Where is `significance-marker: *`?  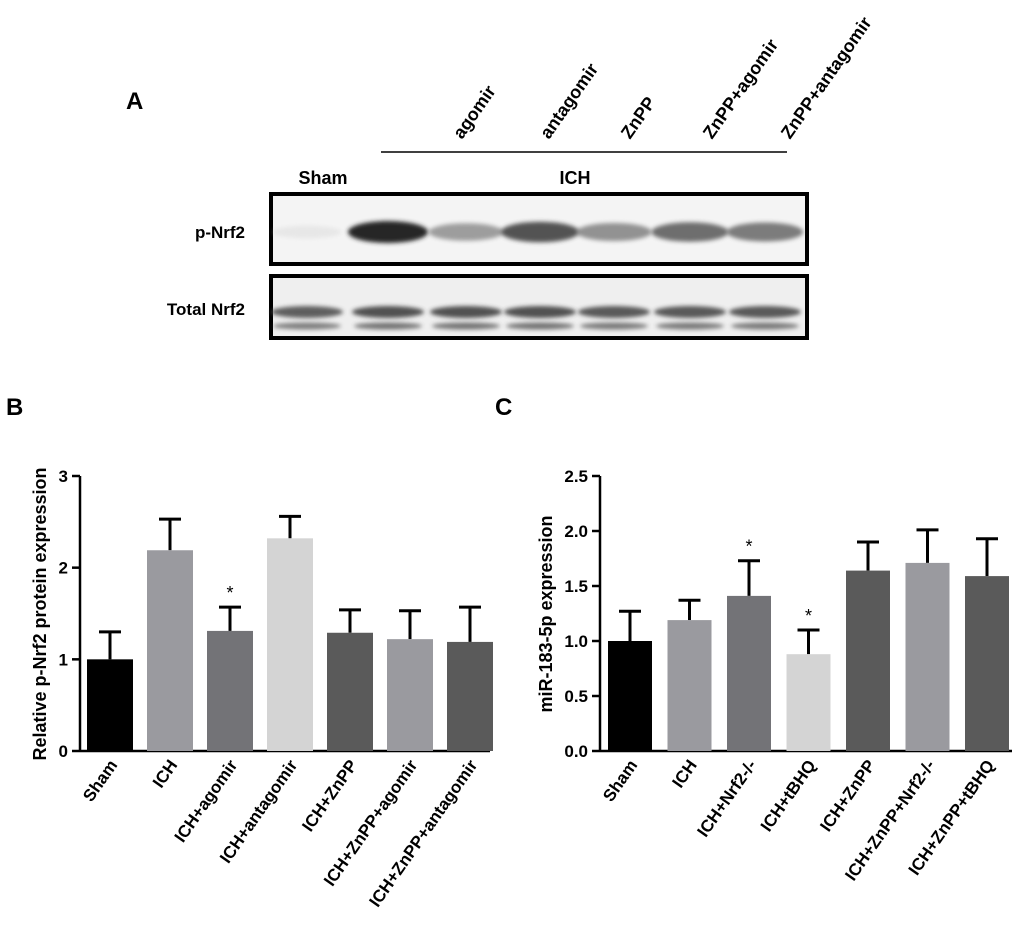 significance-marker: * is located at coordinates (229, 593).